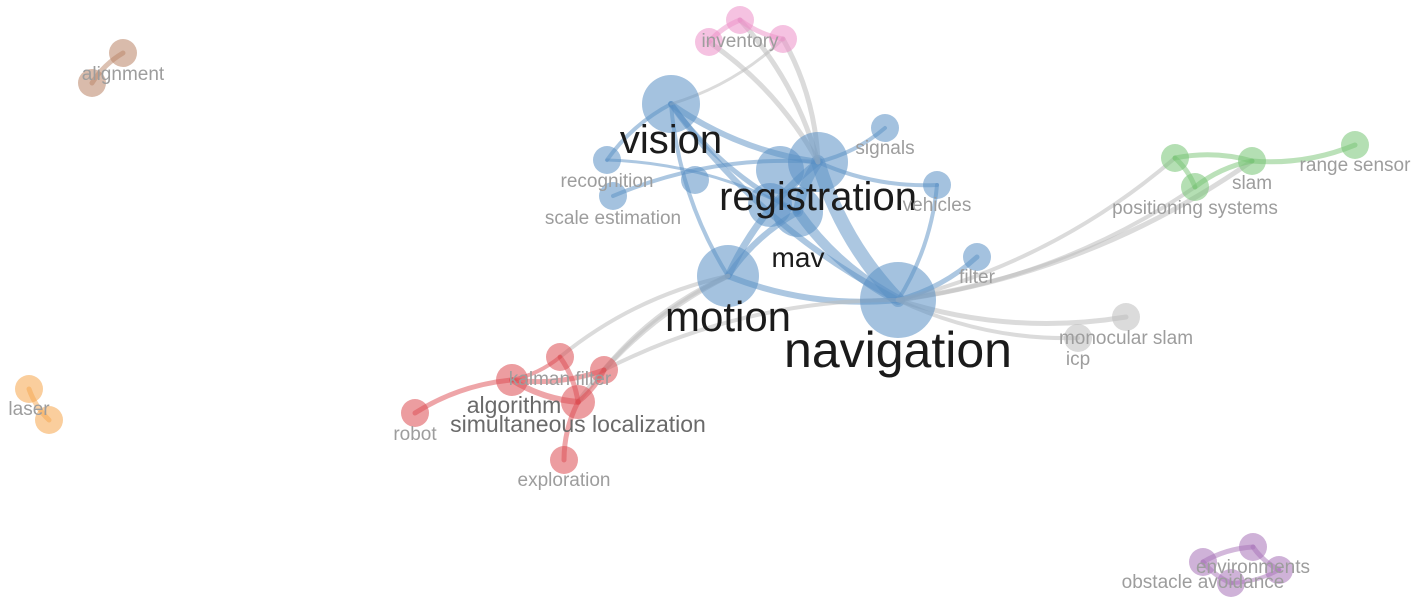 The image size is (1422, 615). I want to click on label-signals: signals, so click(884, 148).